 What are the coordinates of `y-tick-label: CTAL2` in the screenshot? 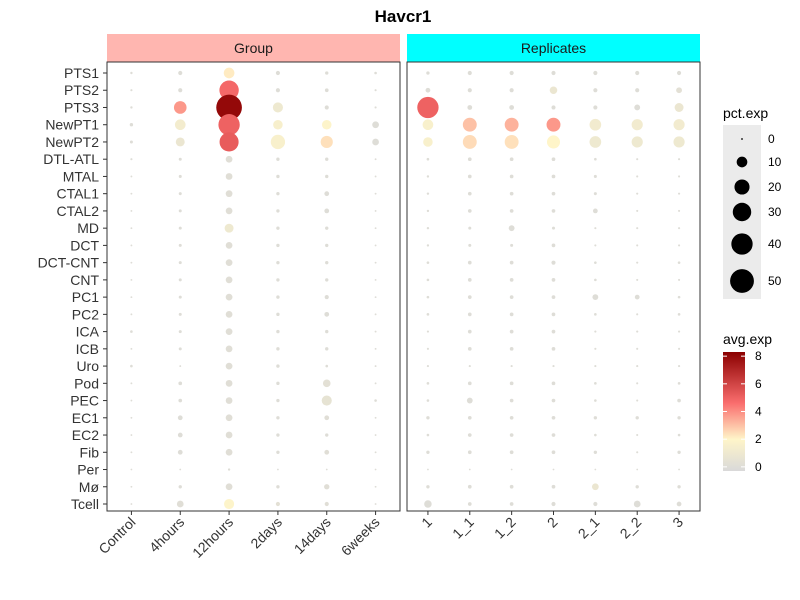 It's located at (77, 211).